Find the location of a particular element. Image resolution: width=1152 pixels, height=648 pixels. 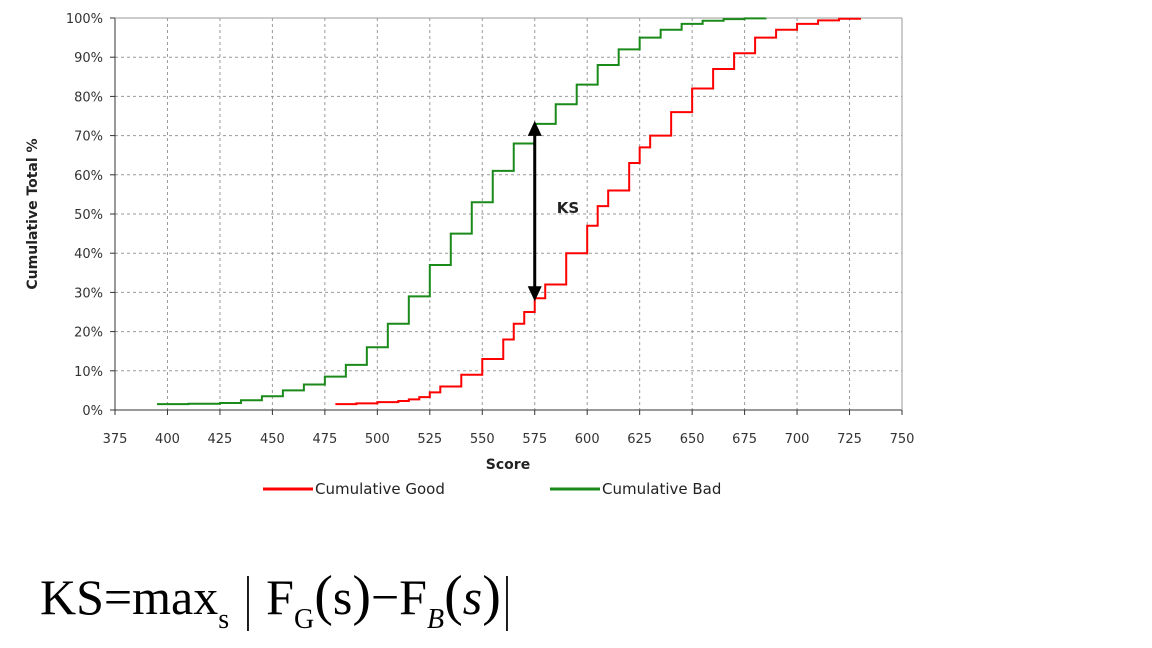

y-axis-ticks: 0% 10% 20% 30% 40% 50% 60% 70% 80% 90% 100% is located at coordinates (90, 215).